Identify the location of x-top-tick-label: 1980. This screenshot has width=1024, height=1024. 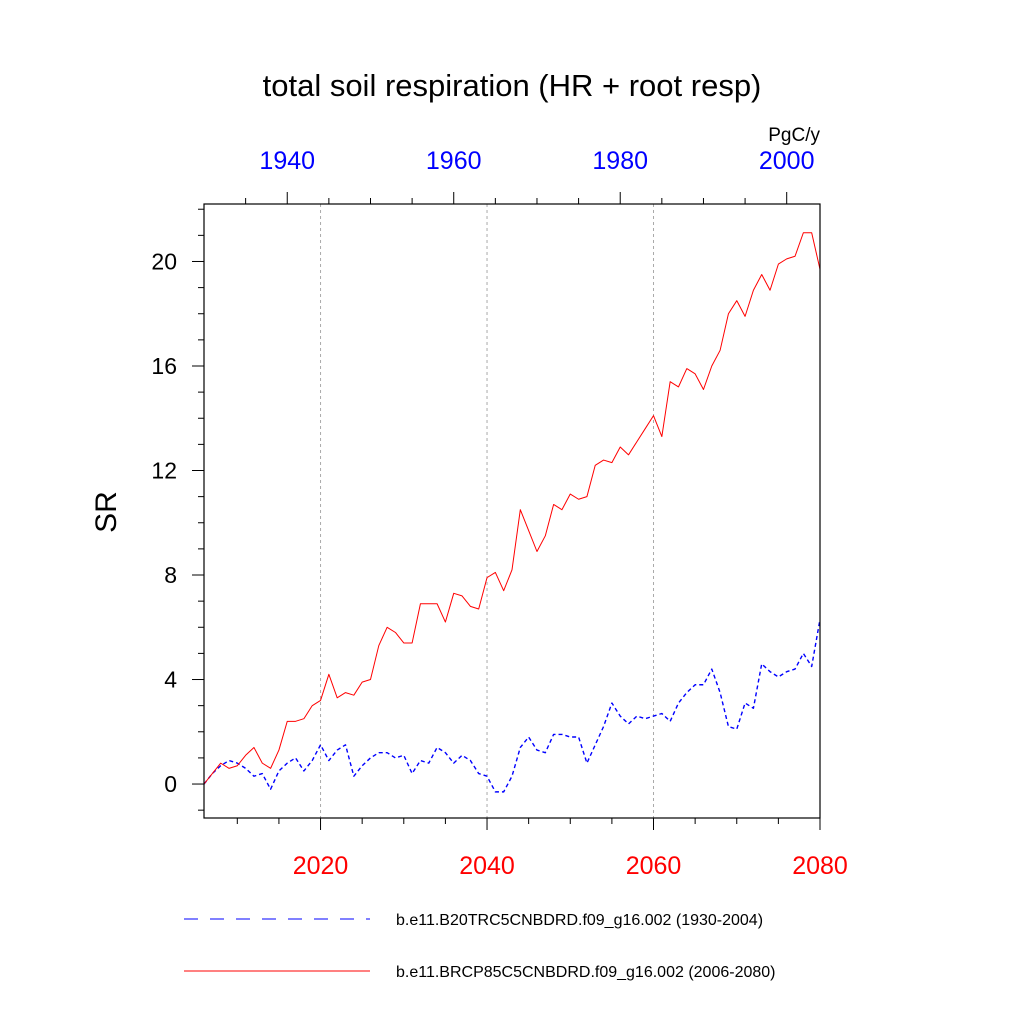
(620, 161).